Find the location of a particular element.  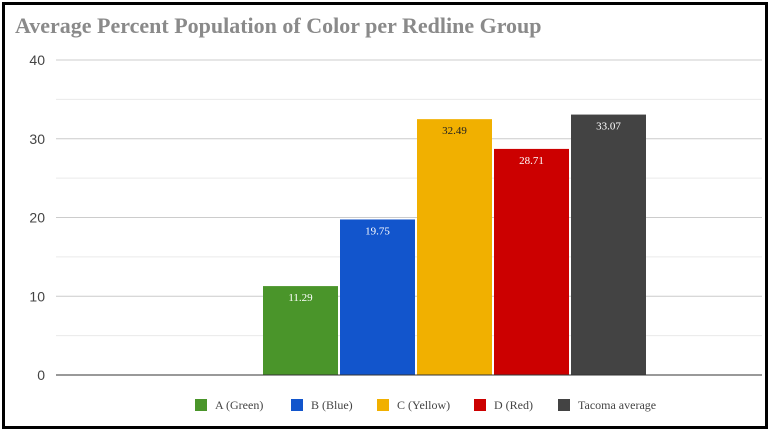

legend-label: Tacoma average is located at coordinates (617, 405).